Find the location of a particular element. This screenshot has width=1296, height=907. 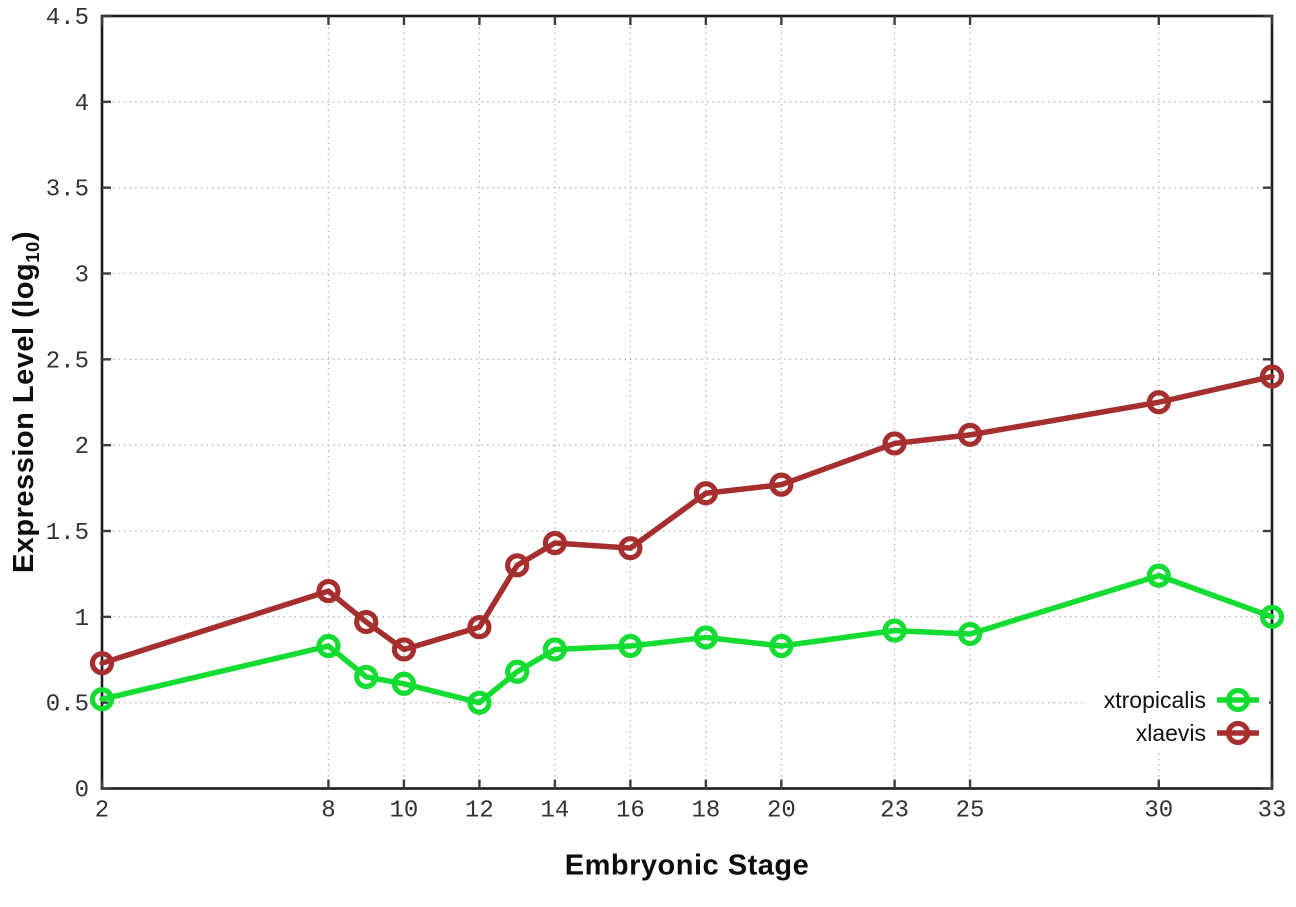

x-tick-label: 25 is located at coordinates (970, 811).